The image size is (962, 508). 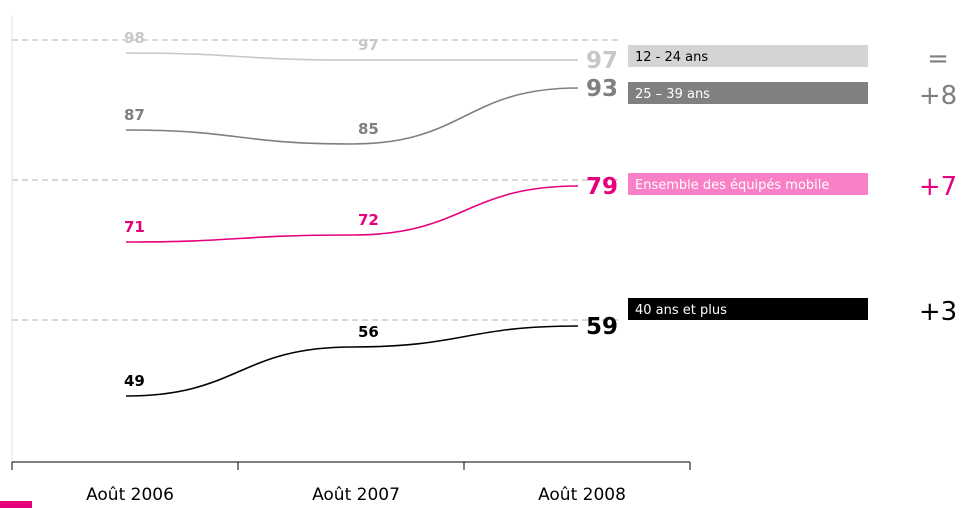 I want to click on legend-item-1: 25 – 39 ans +8, so click(x=792, y=96).